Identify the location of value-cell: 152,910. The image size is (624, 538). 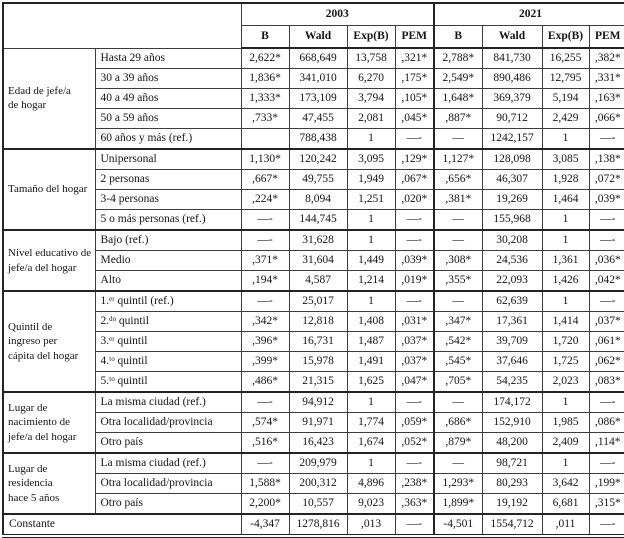
(512, 422).